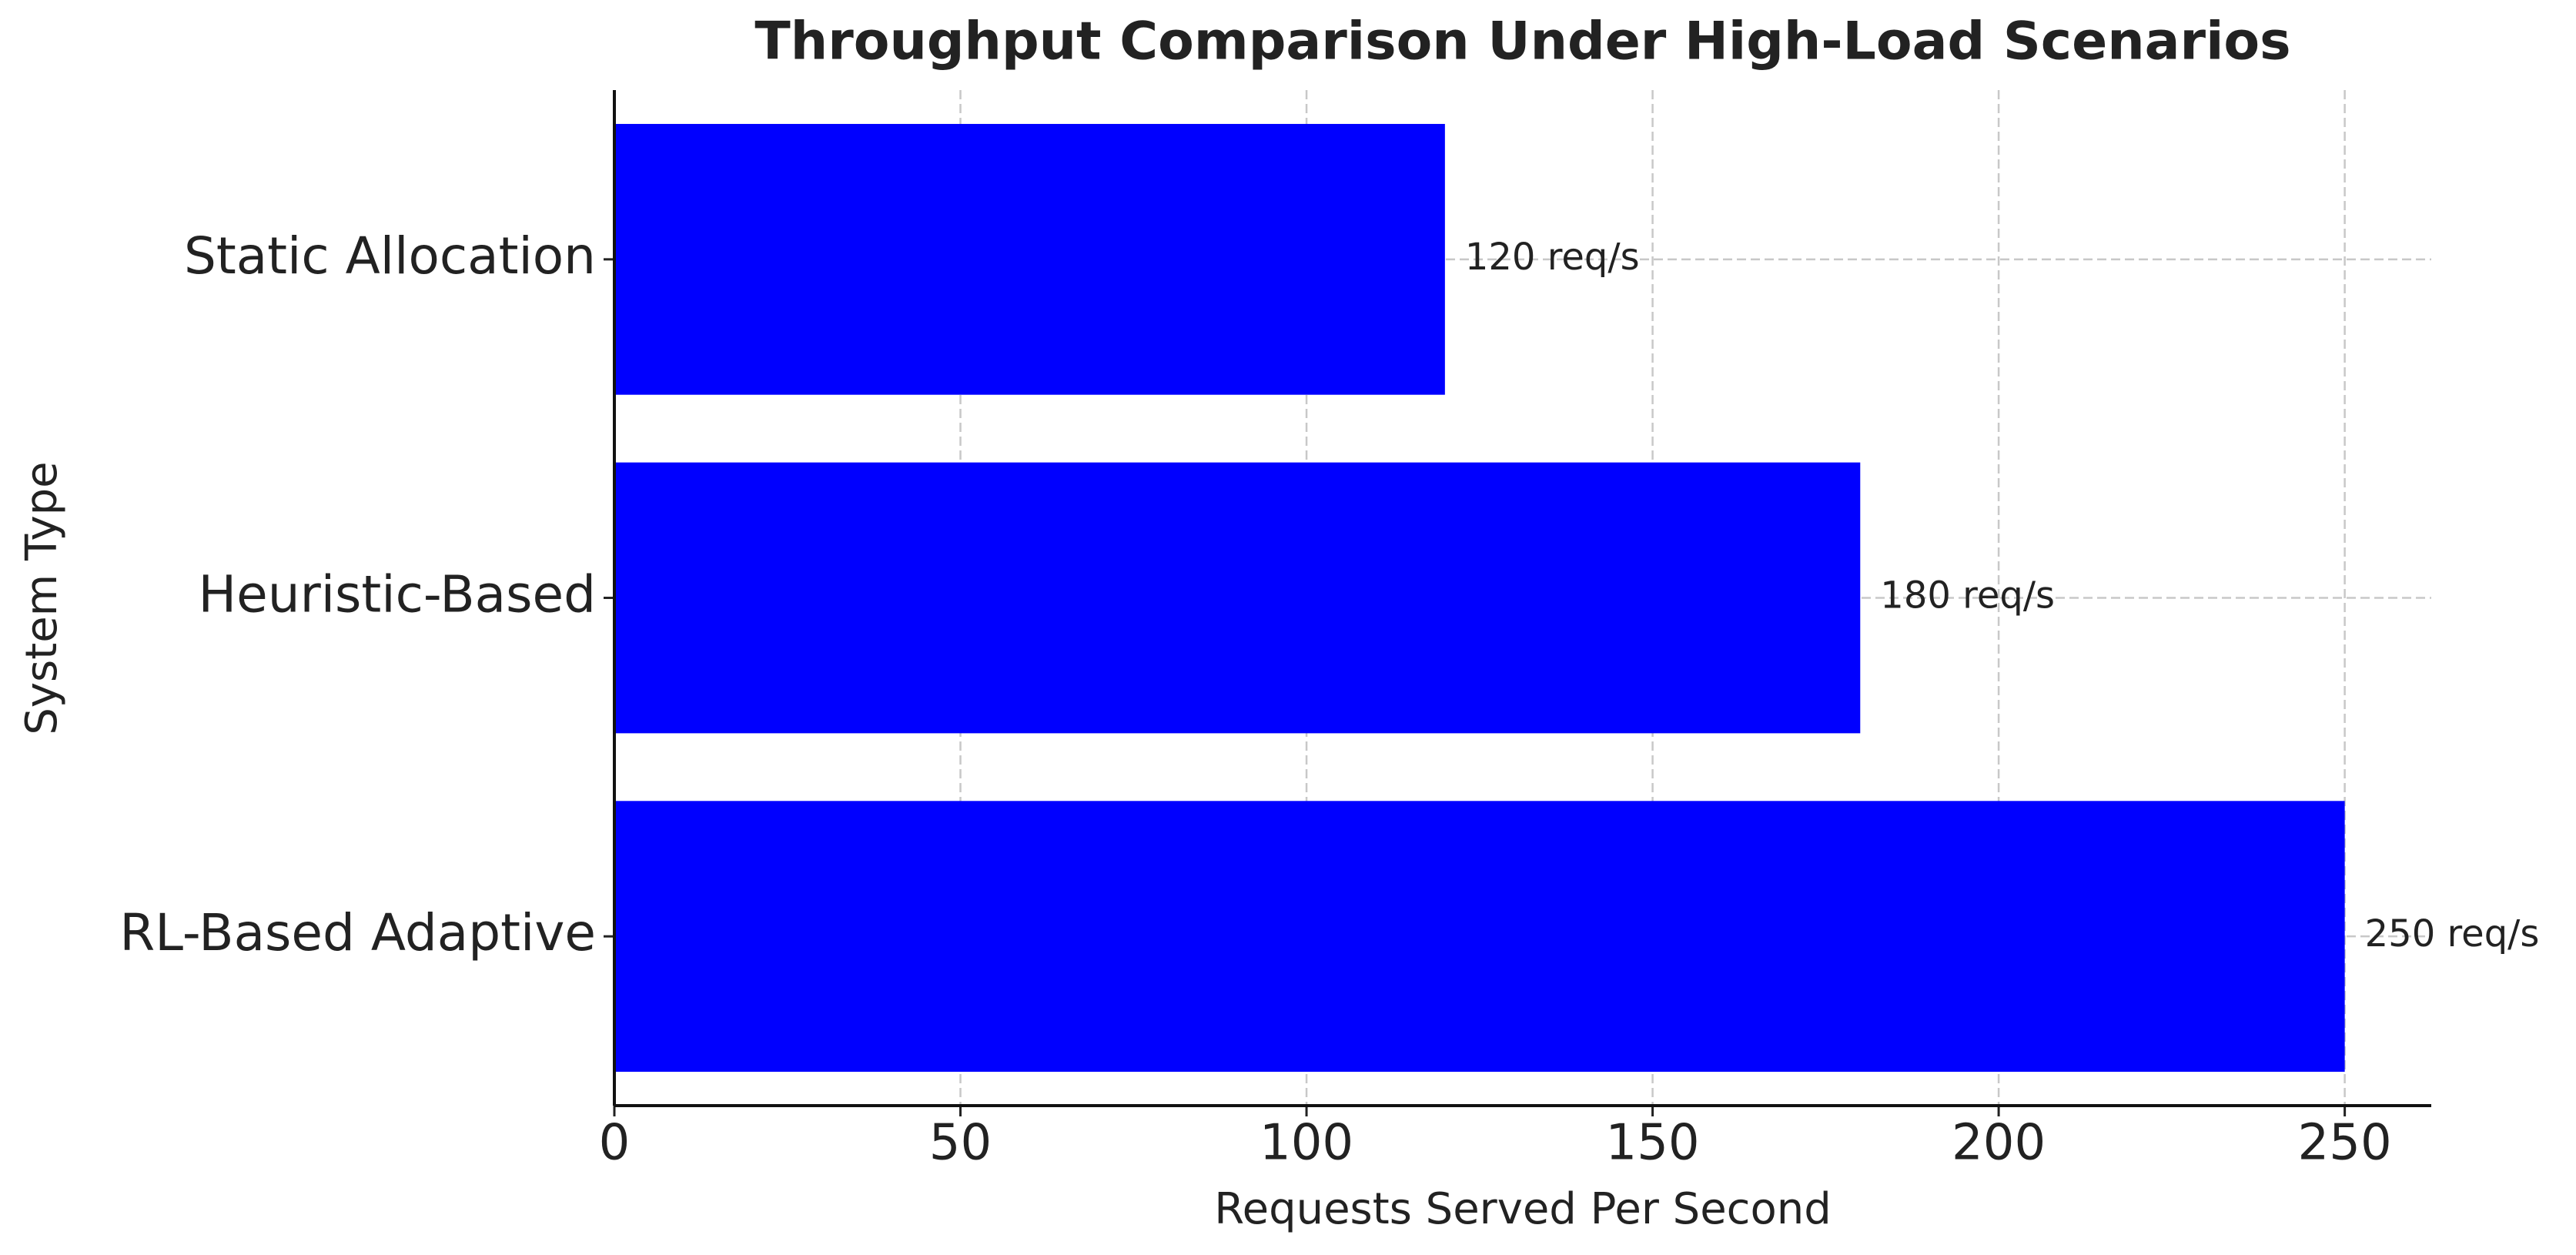 Image resolution: width=2576 pixels, height=1255 pixels. Describe the element at coordinates (358, 932) in the screenshot. I see `y-tick-label: RL-Based Adaptive` at that location.